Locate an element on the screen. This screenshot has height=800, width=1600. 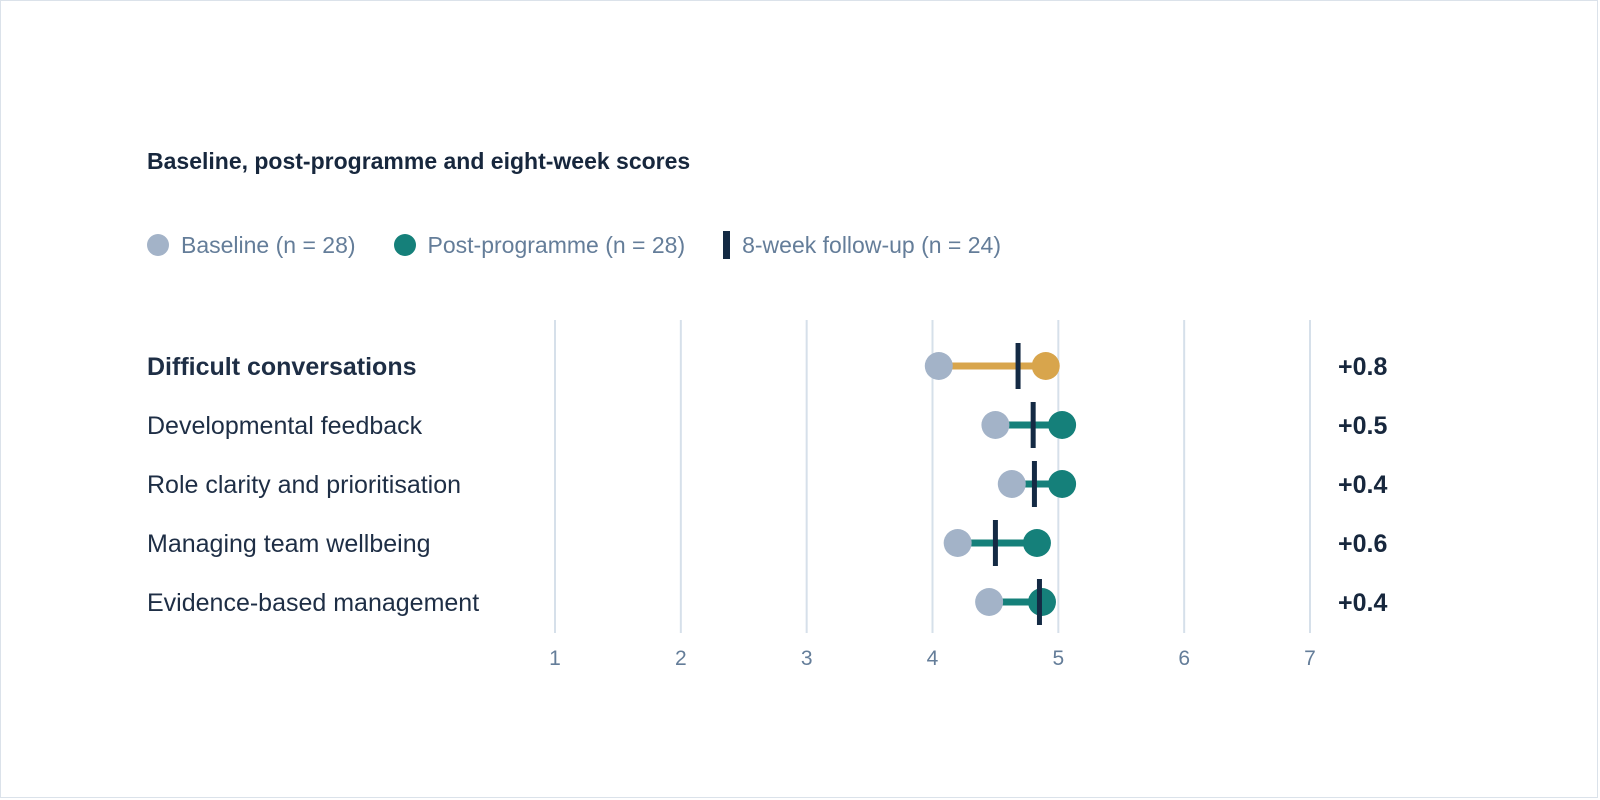
legend-label-baseline: Baseline (n = 28) is located at coordinates (268, 244).